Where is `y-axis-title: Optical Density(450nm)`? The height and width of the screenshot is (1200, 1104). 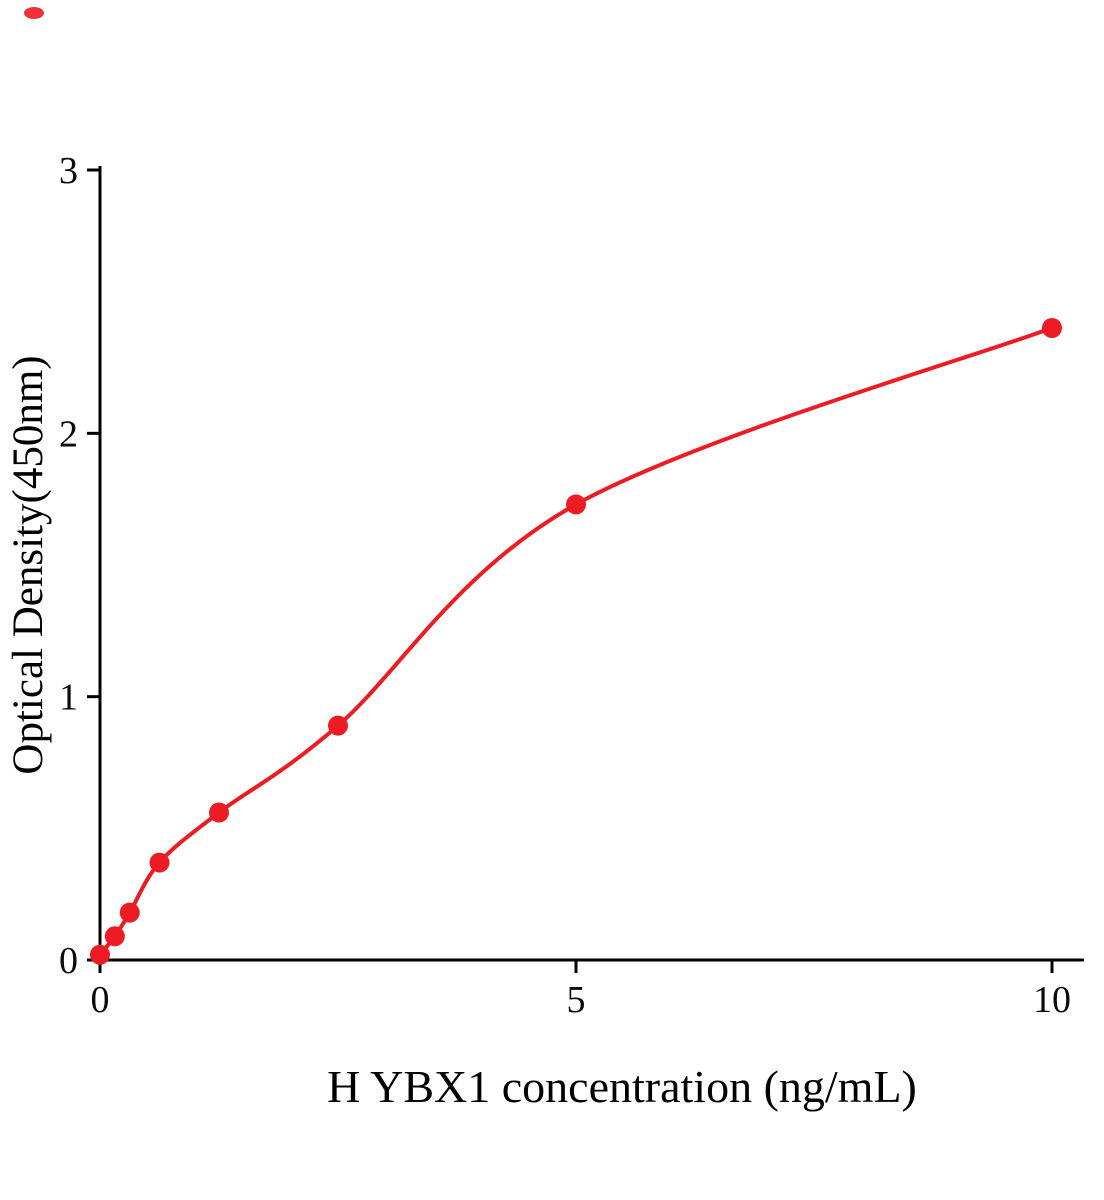
y-axis-title: Optical Density(450nm) is located at coordinates (28, 564).